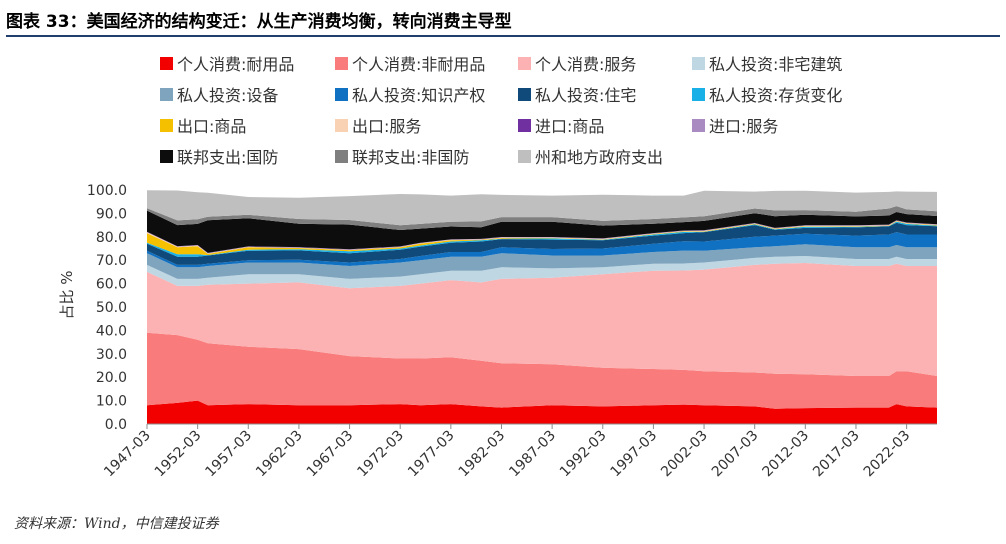 This screenshot has height=544, width=1006. I want to click on legend-row: 个人消费:耐用品 个人消费:非耐用品 个人消费:服务 私人投资:非宅建筑, so click(560, 63).